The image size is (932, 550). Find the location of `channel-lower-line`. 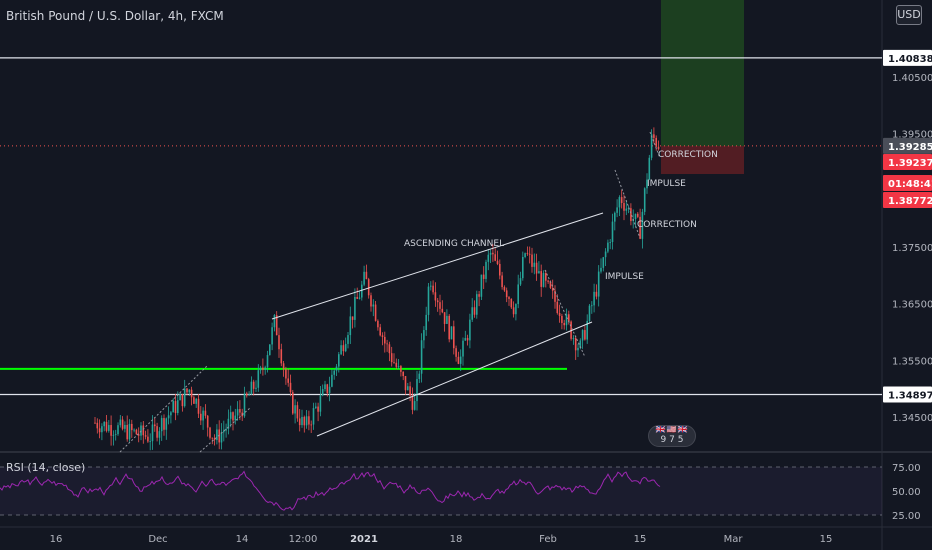

channel-lower-line is located at coordinates (454, 379).